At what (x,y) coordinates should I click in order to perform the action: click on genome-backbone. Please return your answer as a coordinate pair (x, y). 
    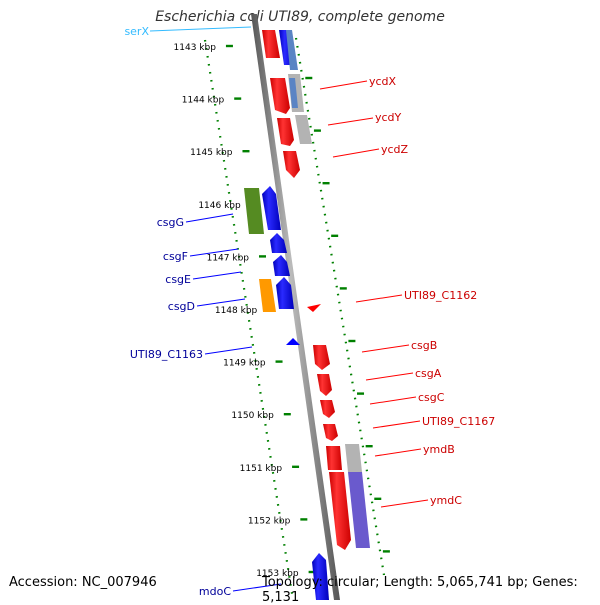
    Looking at the image, I should click on (295, 307).